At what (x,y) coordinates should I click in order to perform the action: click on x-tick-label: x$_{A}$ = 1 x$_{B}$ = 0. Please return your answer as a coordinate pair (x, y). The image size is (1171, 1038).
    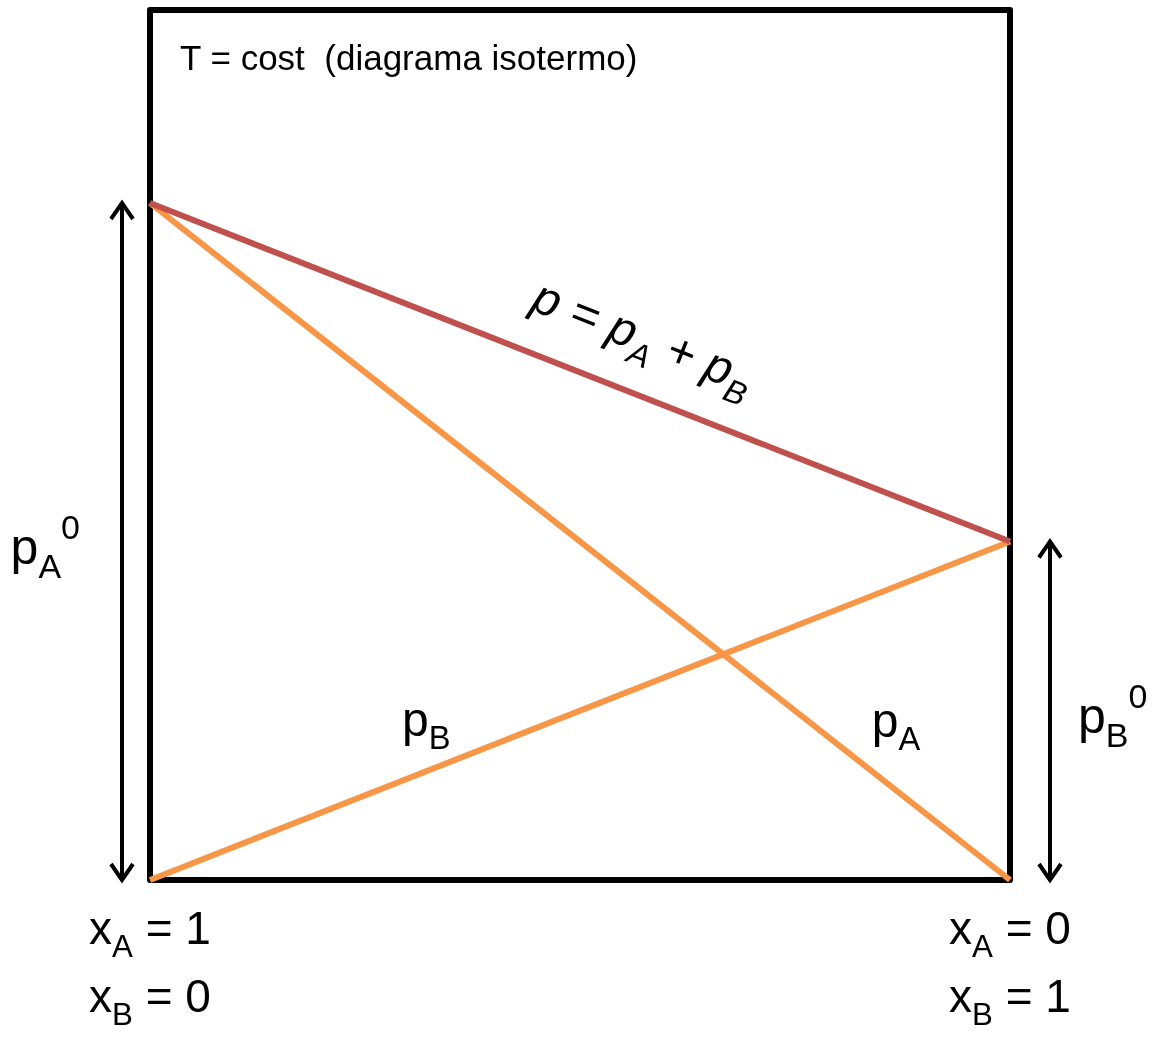
    Looking at the image, I should click on (150, 967).